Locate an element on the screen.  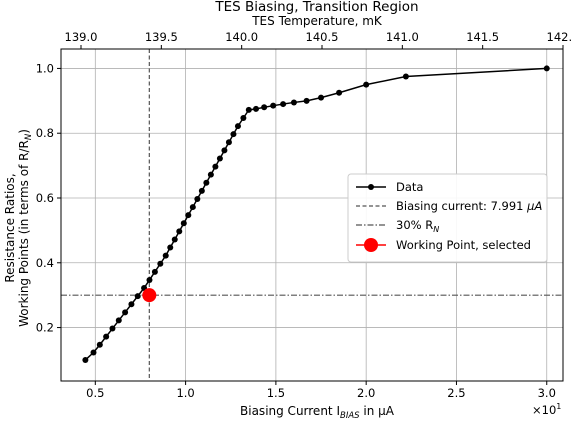
legend-wp-label: Working Point, selected is located at coordinates (463, 245).